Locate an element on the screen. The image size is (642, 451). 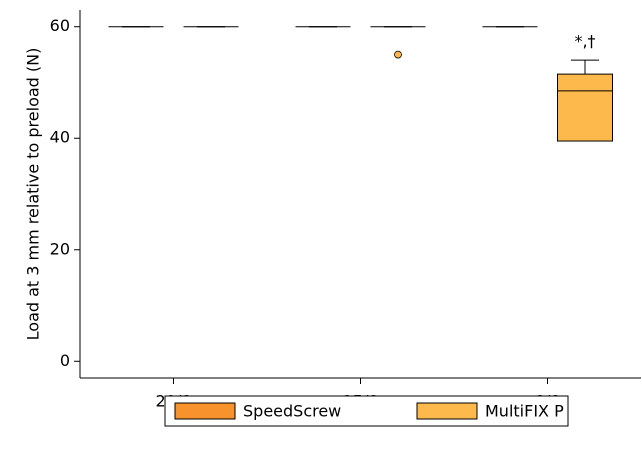
y-tick-label: 0 is located at coordinates (65, 360).